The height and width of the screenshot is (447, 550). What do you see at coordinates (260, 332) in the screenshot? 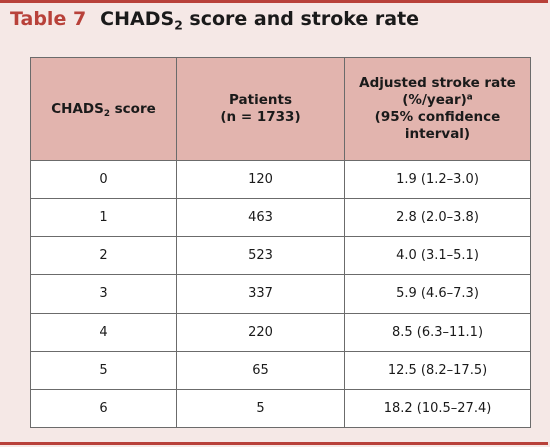
I see `patients-cell: 220` at bounding box center [260, 332].